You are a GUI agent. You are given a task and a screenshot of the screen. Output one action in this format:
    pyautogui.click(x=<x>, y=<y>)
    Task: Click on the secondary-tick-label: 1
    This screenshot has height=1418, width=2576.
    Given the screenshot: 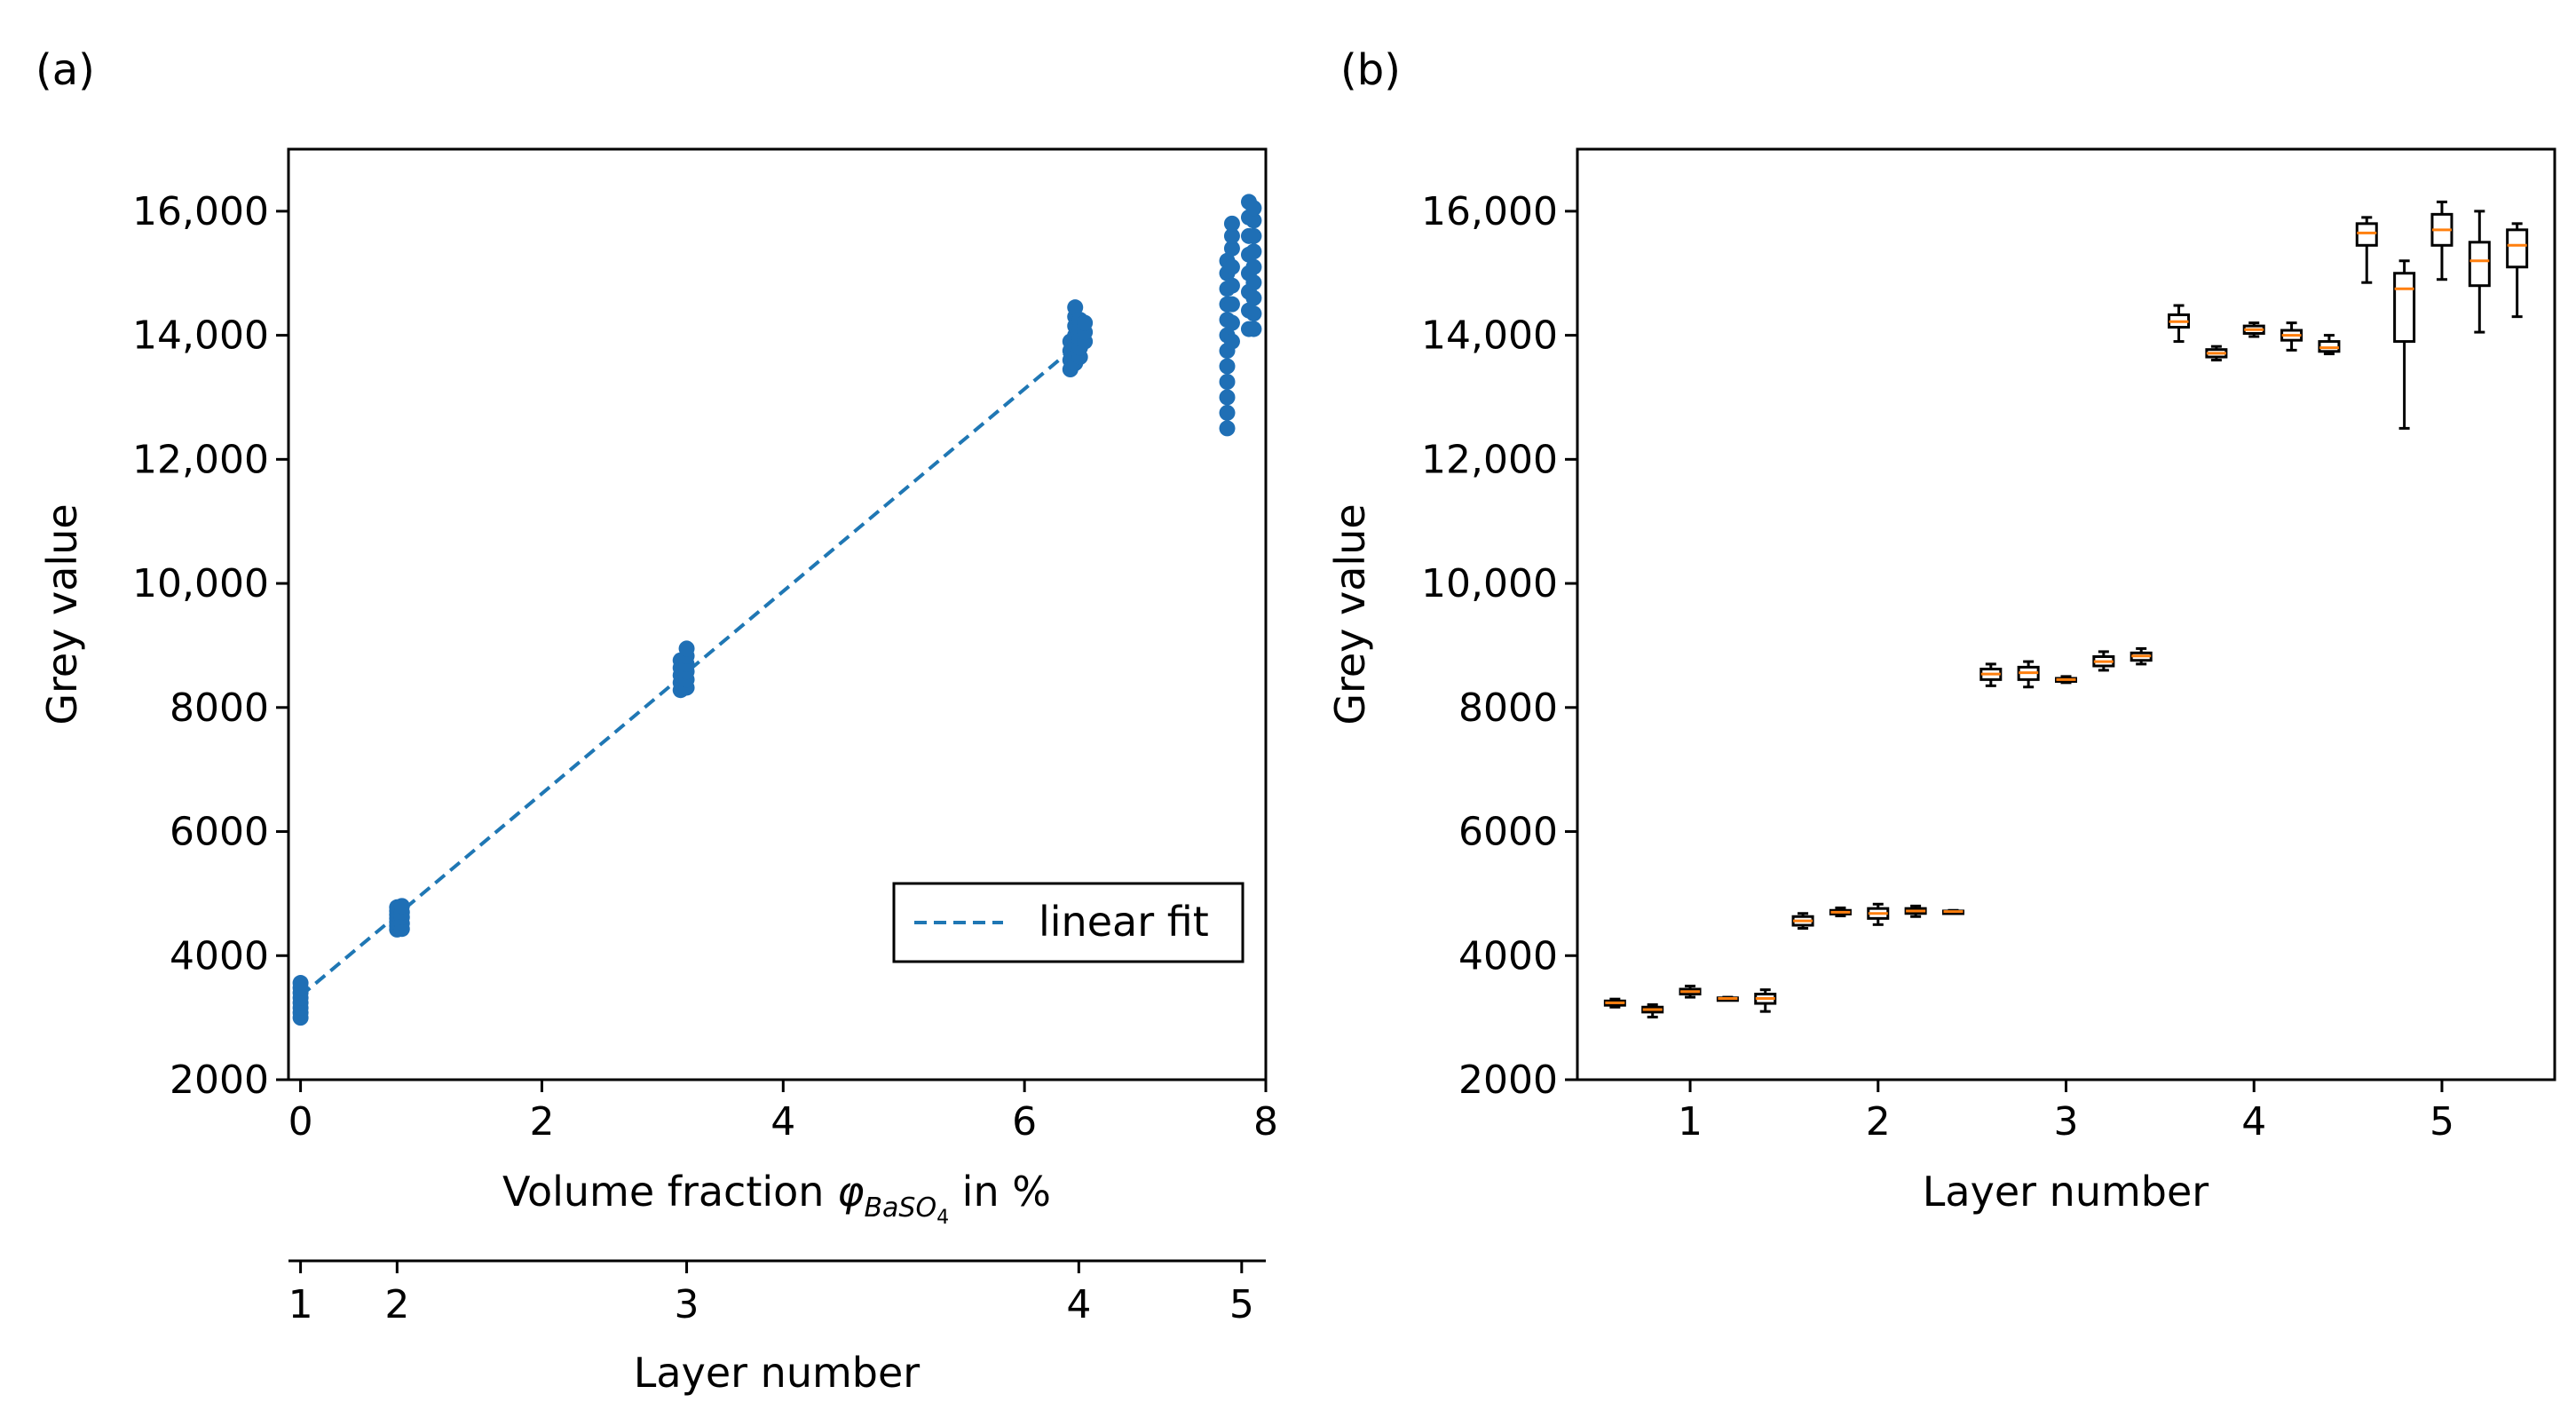 What is the action you would take?
    pyautogui.click(x=300, y=1304)
    